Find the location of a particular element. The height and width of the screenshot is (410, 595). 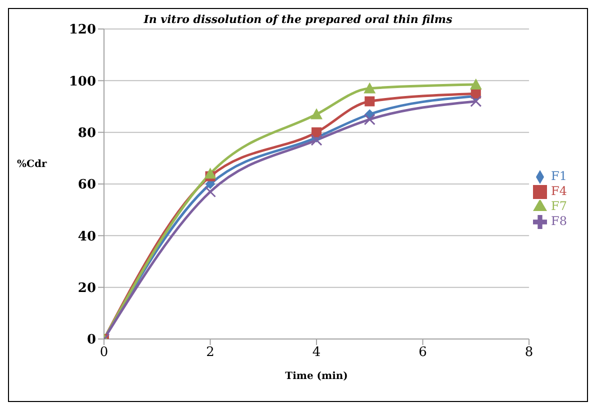

y-tick-label: 0 is located at coordinates (91, 340).